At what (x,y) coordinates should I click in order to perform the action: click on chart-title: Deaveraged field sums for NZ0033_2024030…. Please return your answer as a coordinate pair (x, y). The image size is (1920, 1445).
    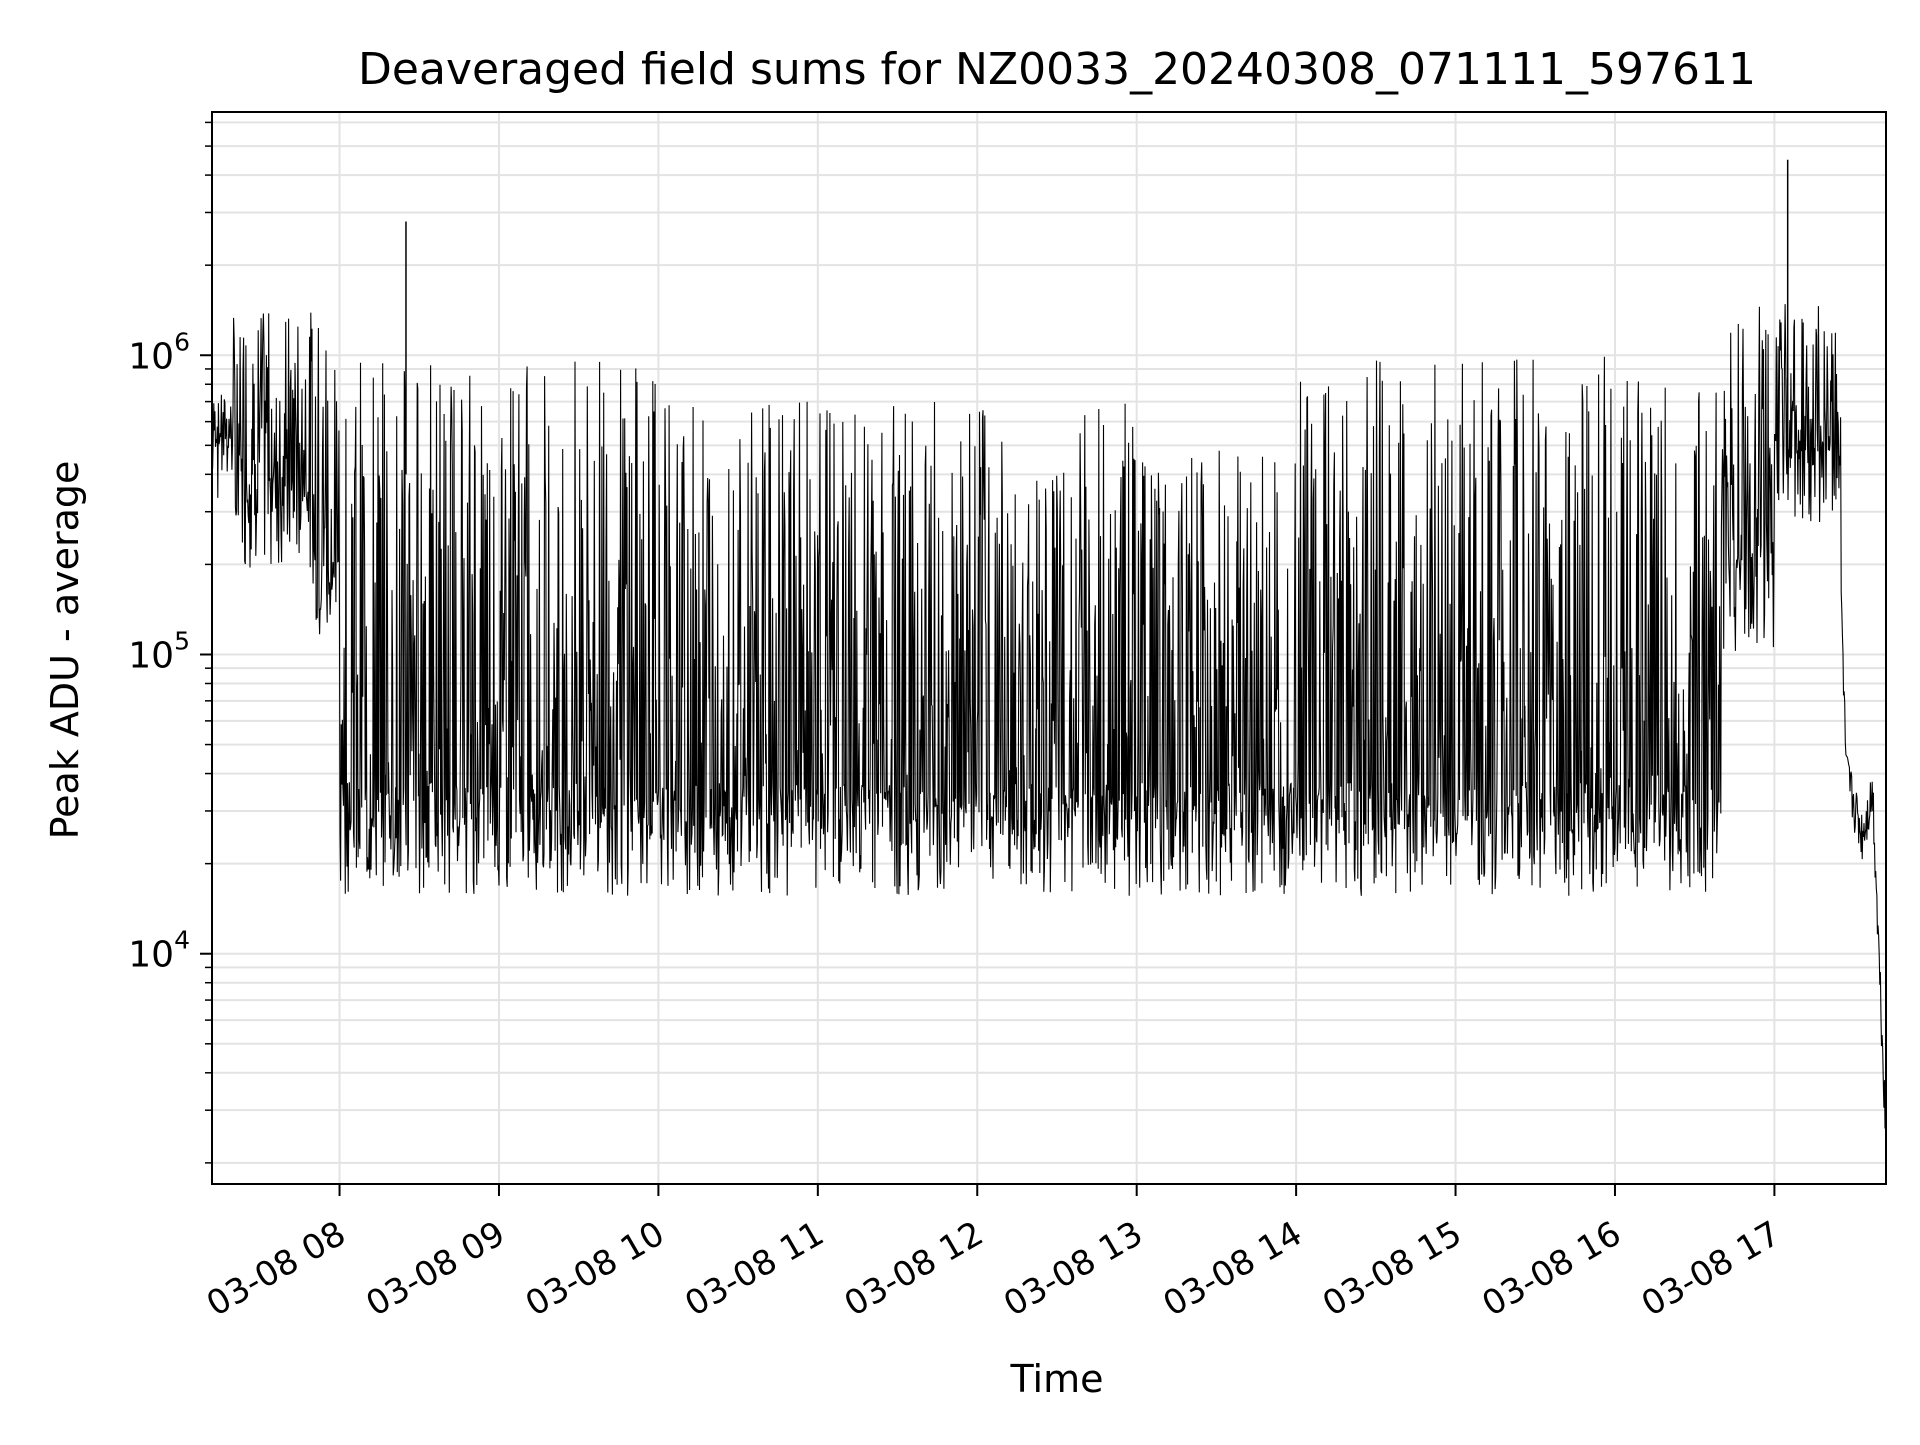
    Looking at the image, I should click on (1057, 69).